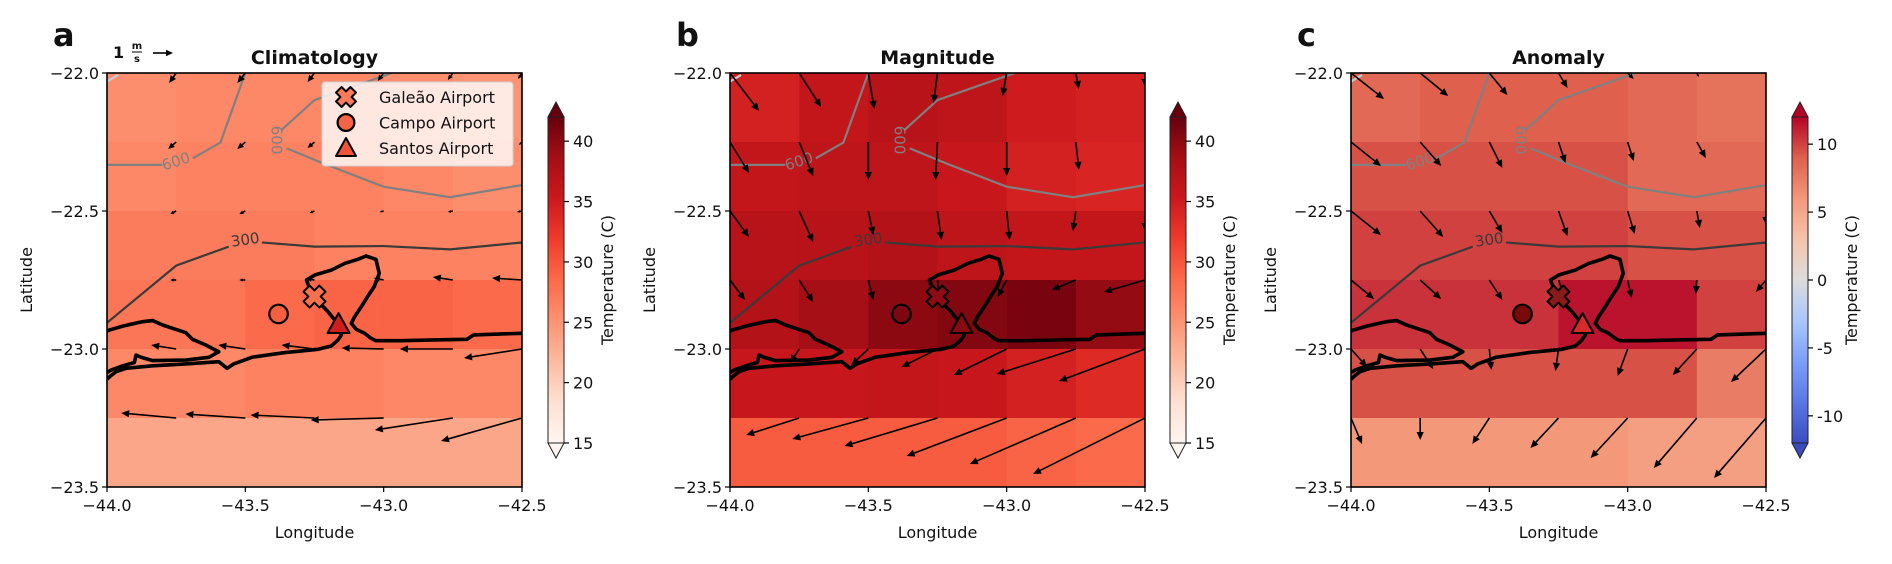  What do you see at coordinates (1318, 73) in the screenshot?
I see `y-tick-label: −22.0` at bounding box center [1318, 73].